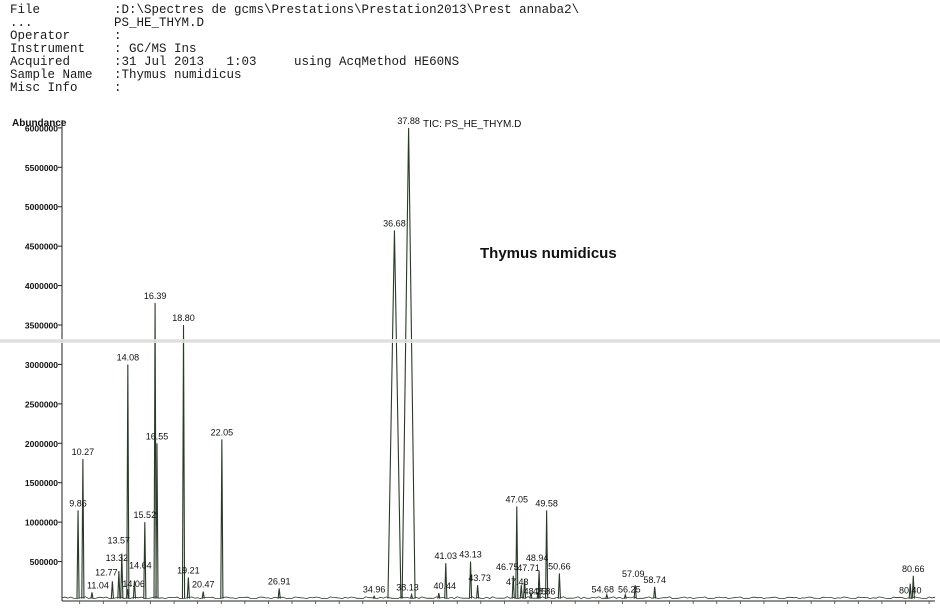 This screenshot has width=940, height=613. What do you see at coordinates (374, 589) in the screenshot?
I see `peak-label: 34.96` at bounding box center [374, 589].